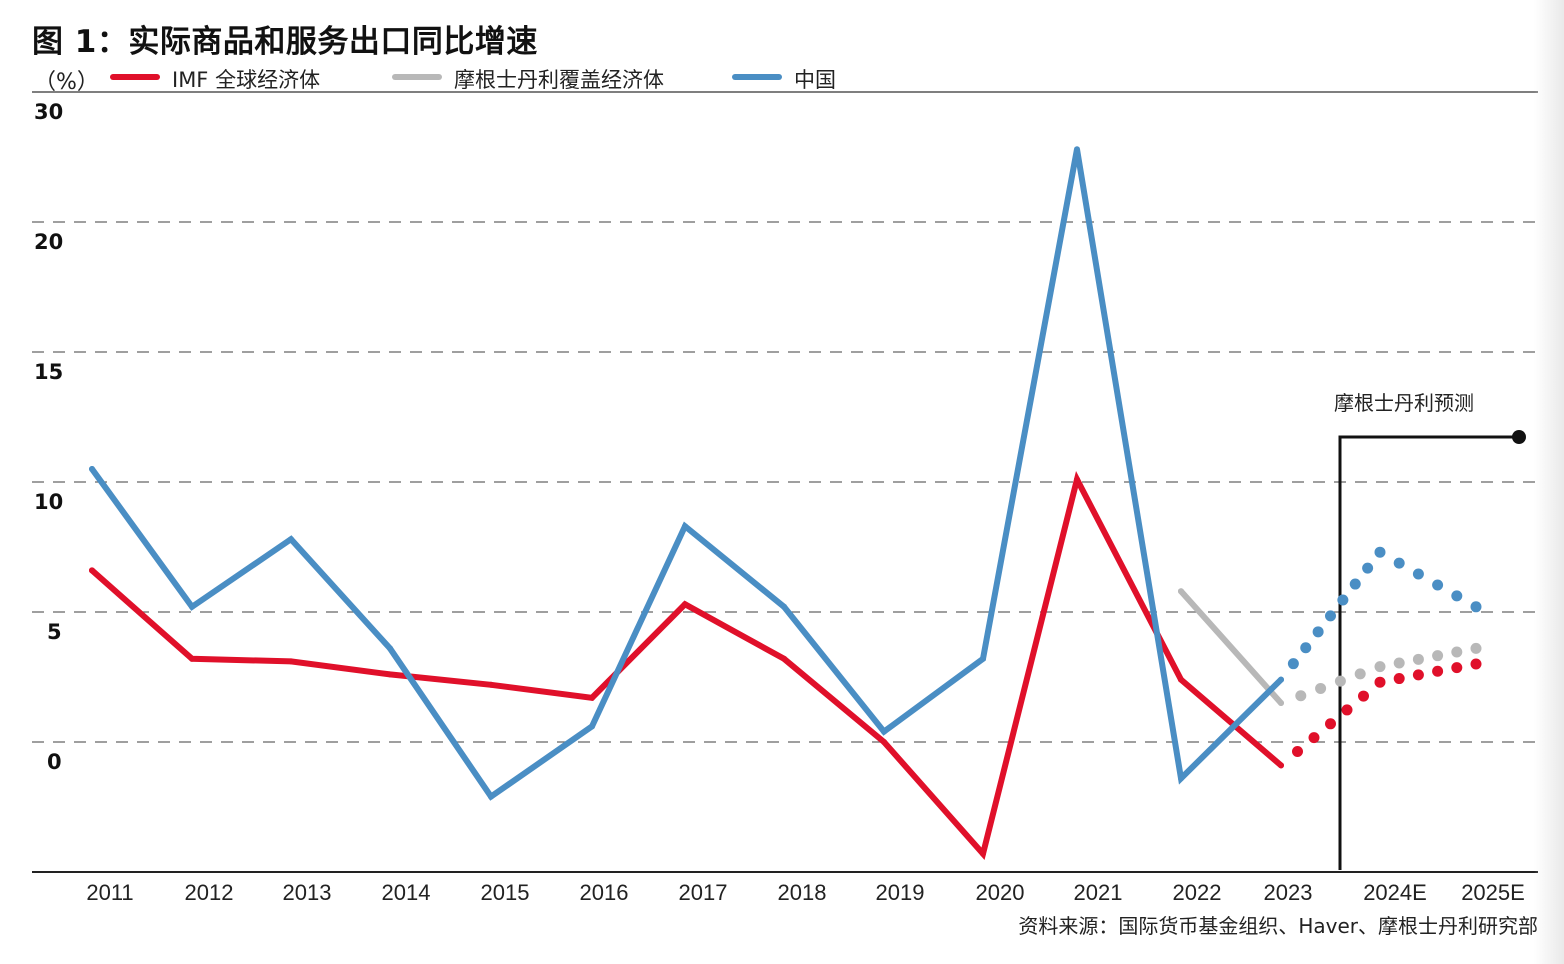  What do you see at coordinates (1181, 591) in the screenshot?
I see `data-point-1-2022` at bounding box center [1181, 591].